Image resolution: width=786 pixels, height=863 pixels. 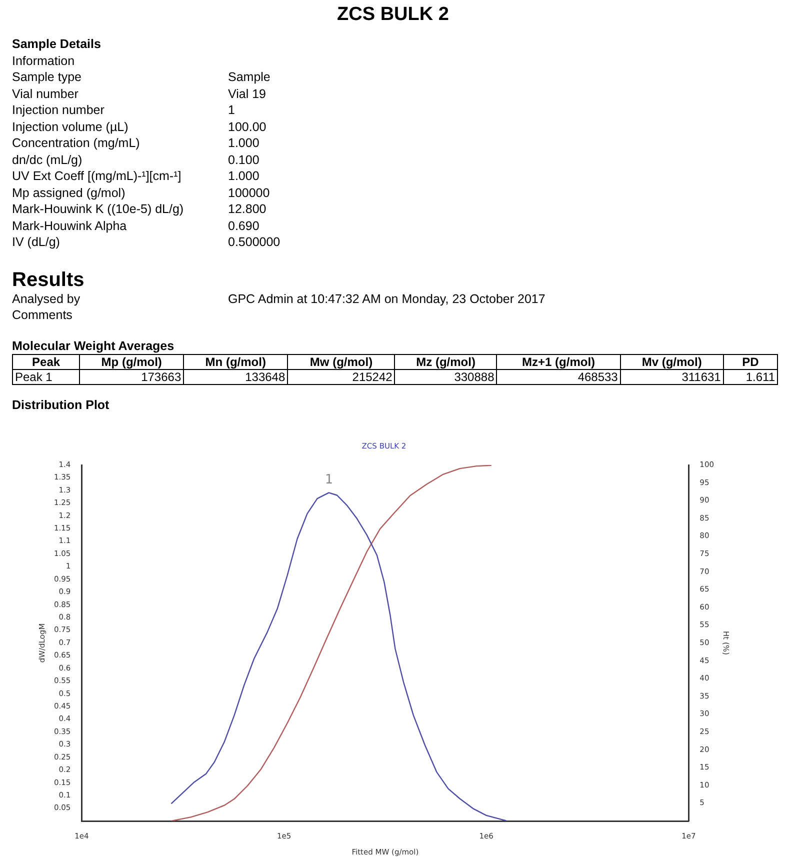 I want to click on text: Sample Details, so click(x=57, y=44).